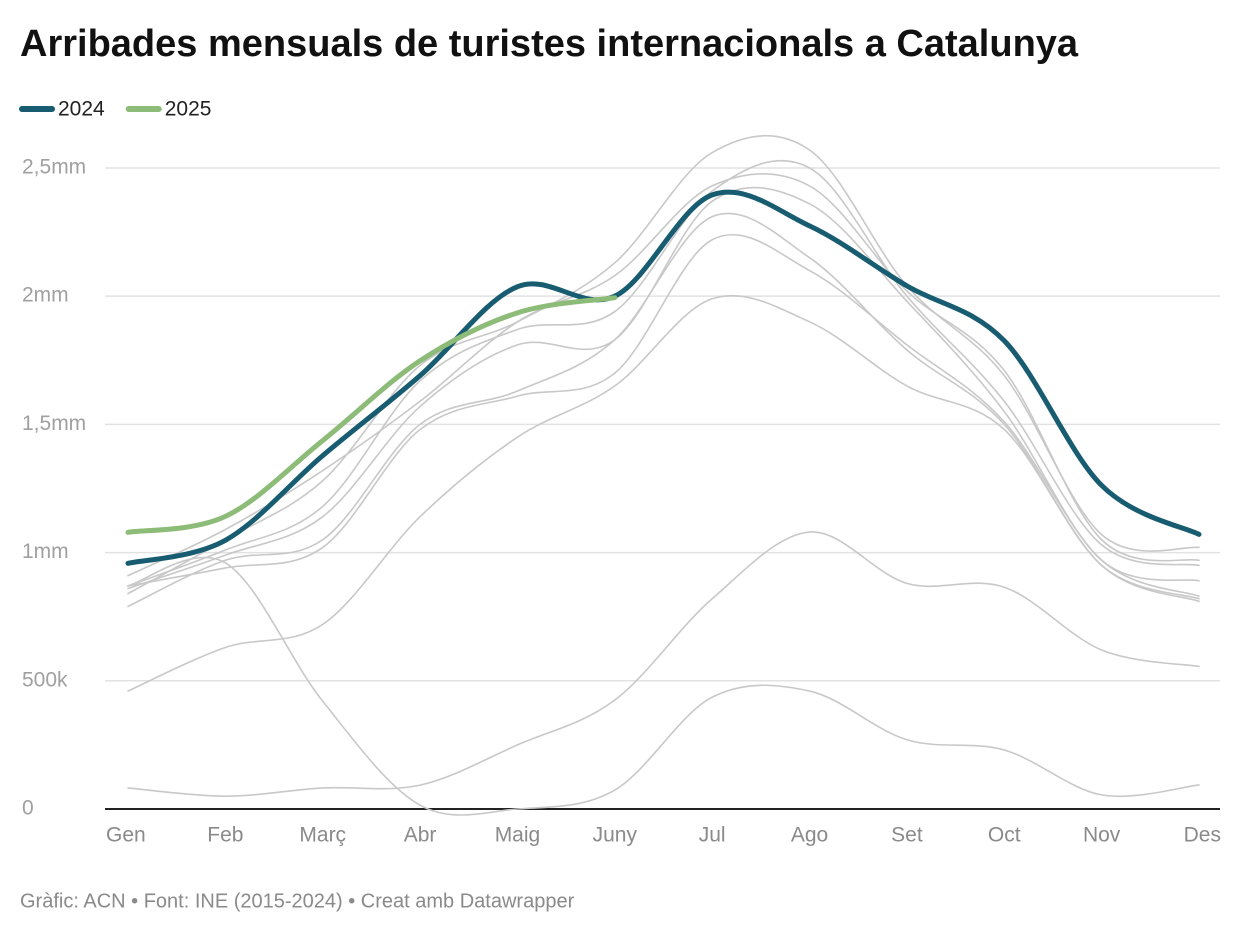 This screenshot has width=1240, height=936. Describe the element at coordinates (518, 835) in the screenshot. I see `x-tick-label: Maig` at that location.